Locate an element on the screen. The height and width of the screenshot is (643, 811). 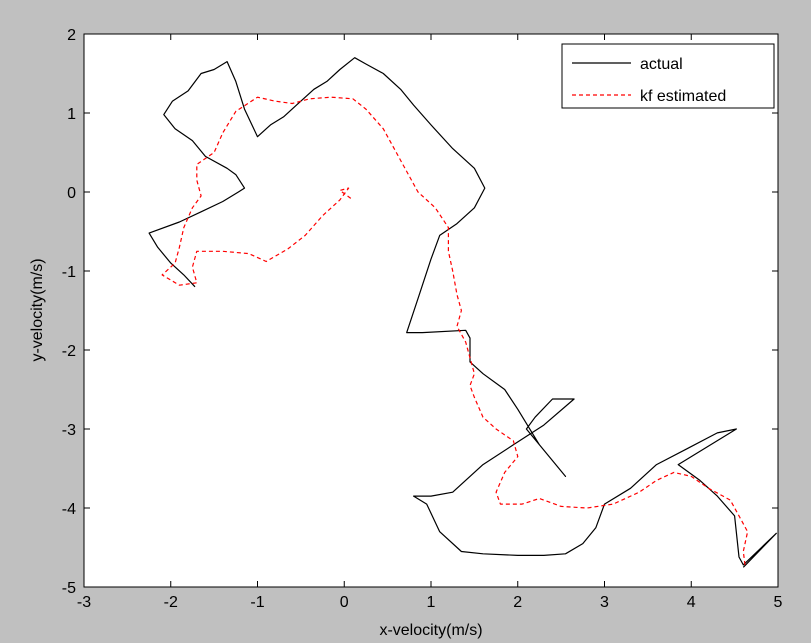
legend-box is located at coordinates (668, 76).